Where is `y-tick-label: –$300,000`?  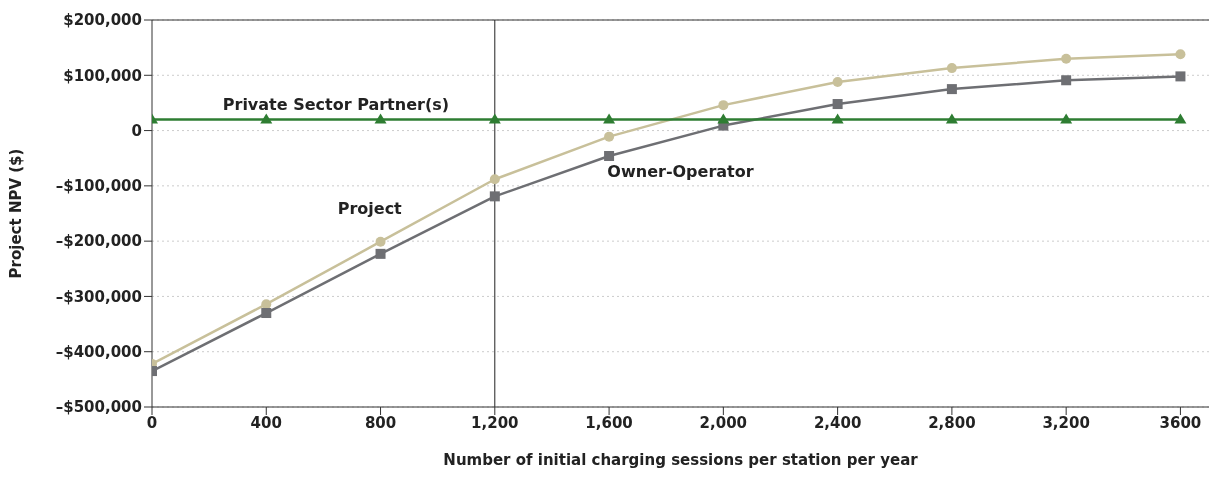
y-tick-label: –$300,000 is located at coordinates (98, 296).